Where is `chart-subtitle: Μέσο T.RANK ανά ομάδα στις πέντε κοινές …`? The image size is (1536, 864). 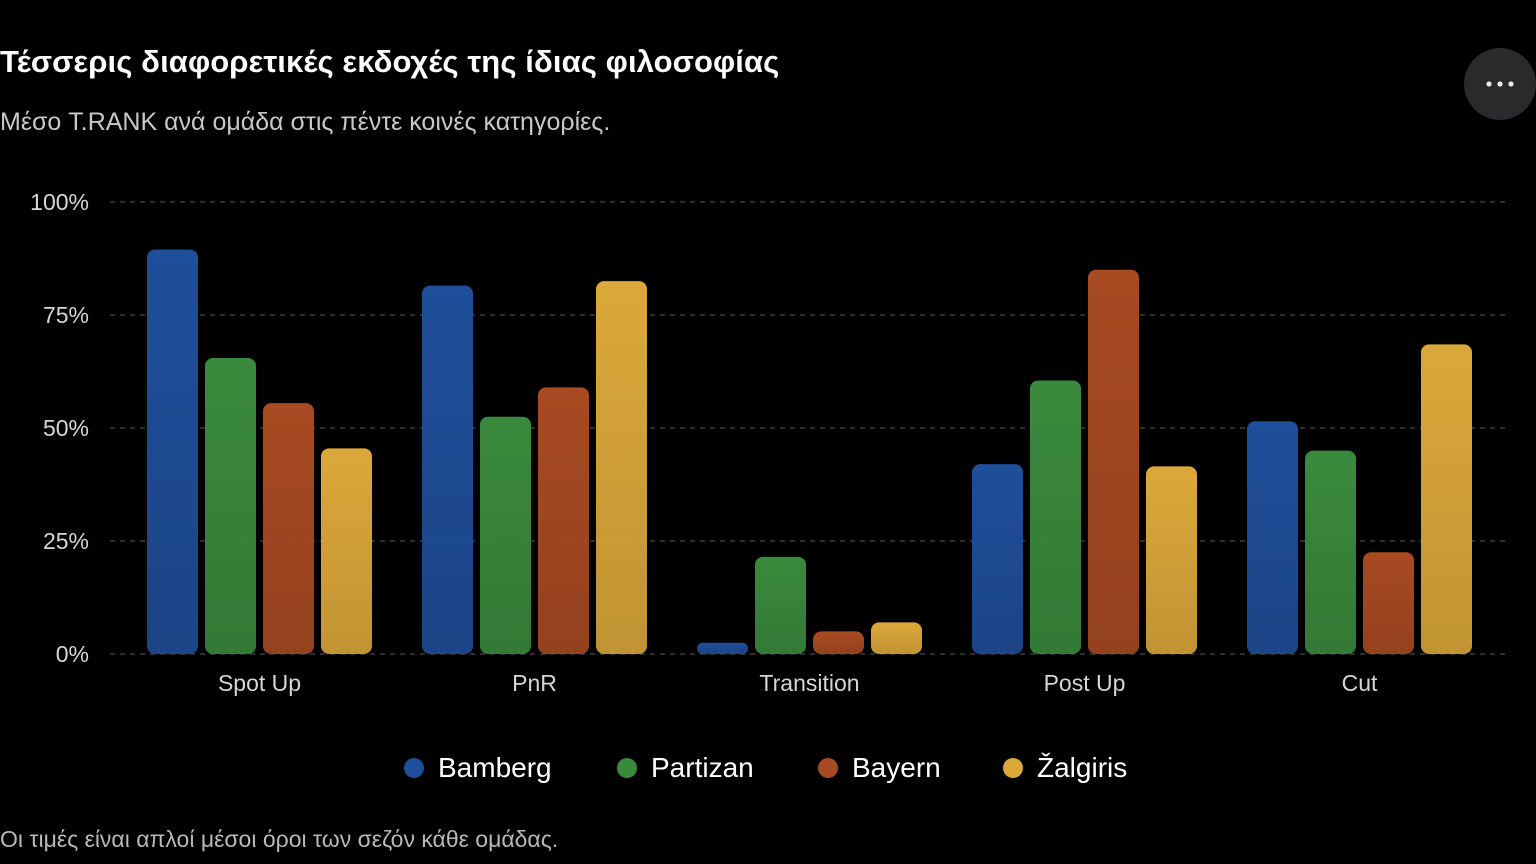 chart-subtitle: Μέσο T.RANK ανά ομάδα στις πέντε κοινές … is located at coordinates (305, 122).